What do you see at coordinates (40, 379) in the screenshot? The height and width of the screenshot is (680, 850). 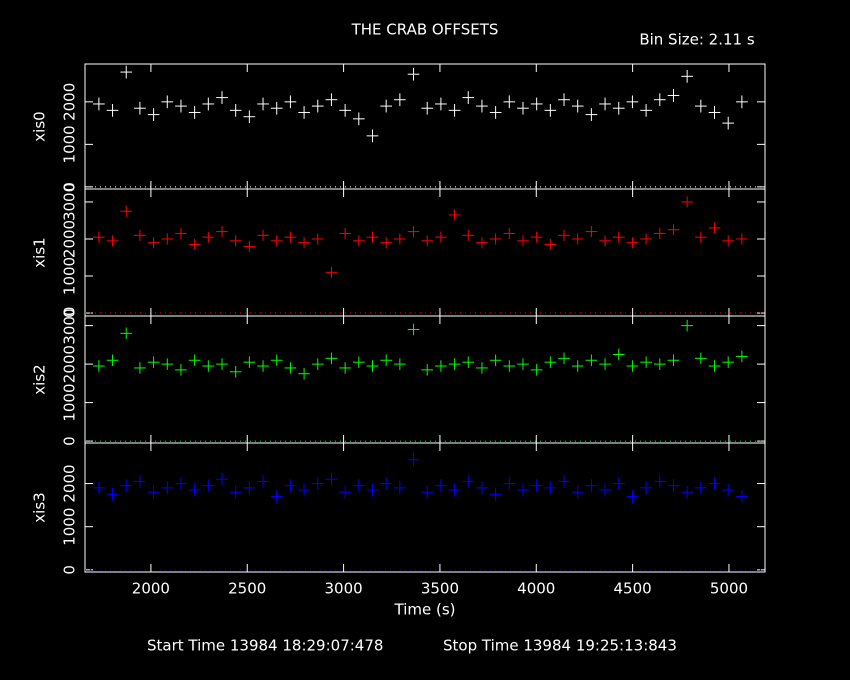 I see `y-axis-label: xis2` at bounding box center [40, 379].